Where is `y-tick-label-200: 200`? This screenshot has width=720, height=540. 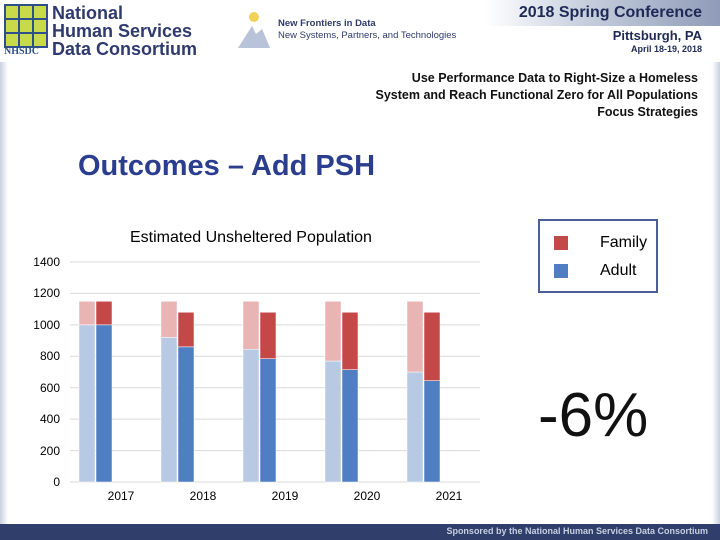
y-tick-label-200: 200 is located at coordinates (49, 450).